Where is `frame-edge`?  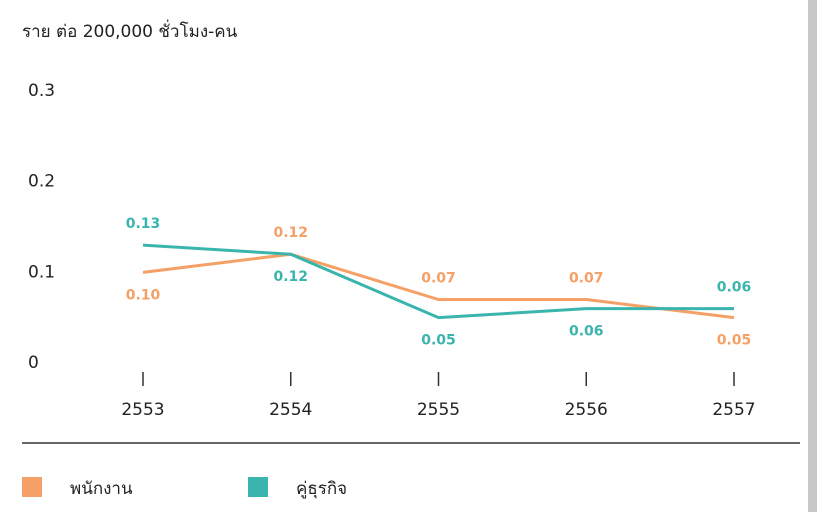 frame-edge is located at coordinates (812, 256).